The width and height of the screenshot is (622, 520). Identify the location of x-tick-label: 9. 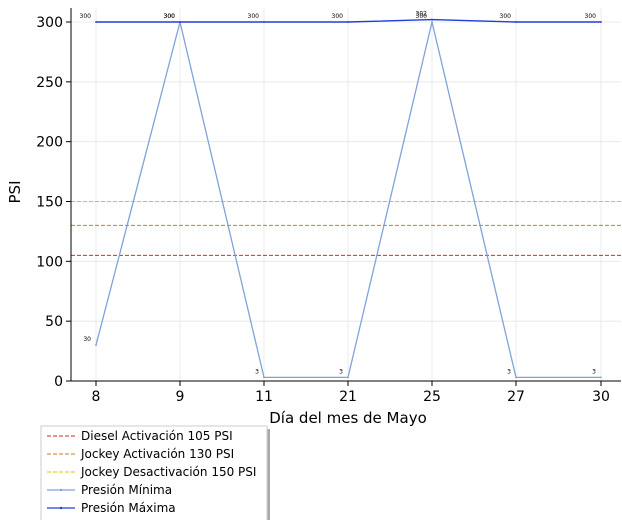
(180, 397).